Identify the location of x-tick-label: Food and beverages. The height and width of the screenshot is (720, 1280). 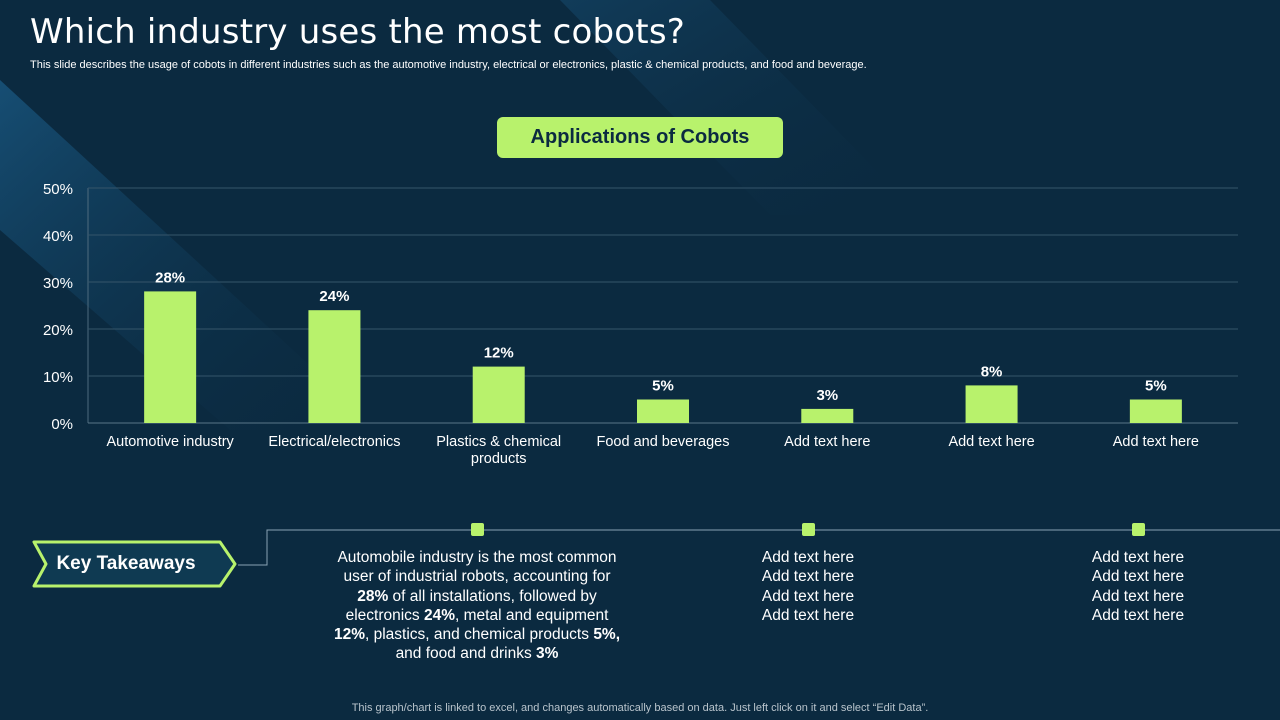
(662, 442).